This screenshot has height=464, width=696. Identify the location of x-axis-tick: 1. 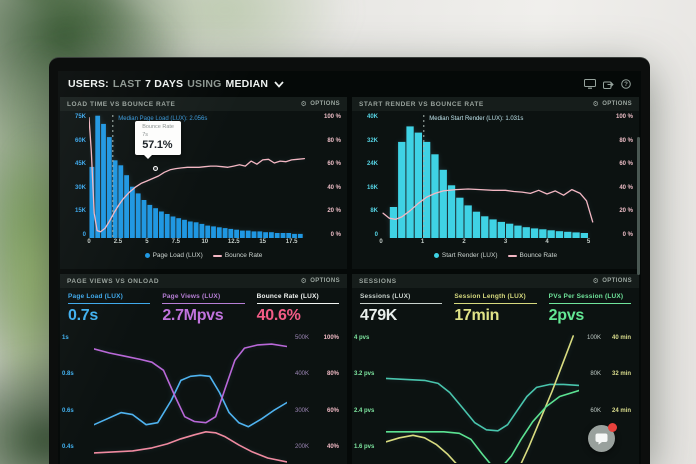
(422, 242).